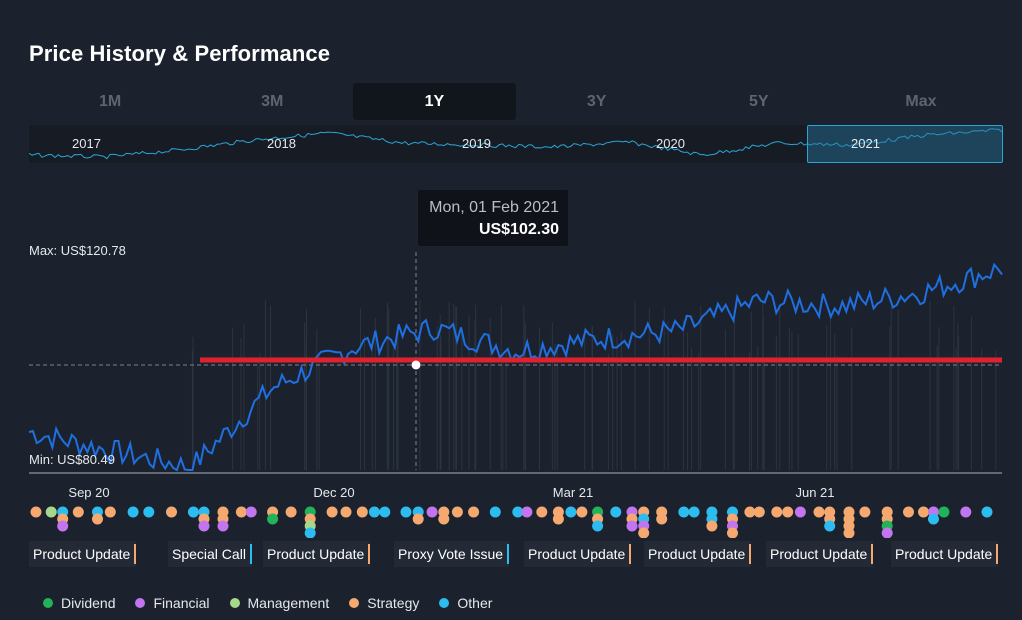 The height and width of the screenshot is (620, 1022). What do you see at coordinates (921, 101) in the screenshot?
I see `tab-max: Max` at bounding box center [921, 101].